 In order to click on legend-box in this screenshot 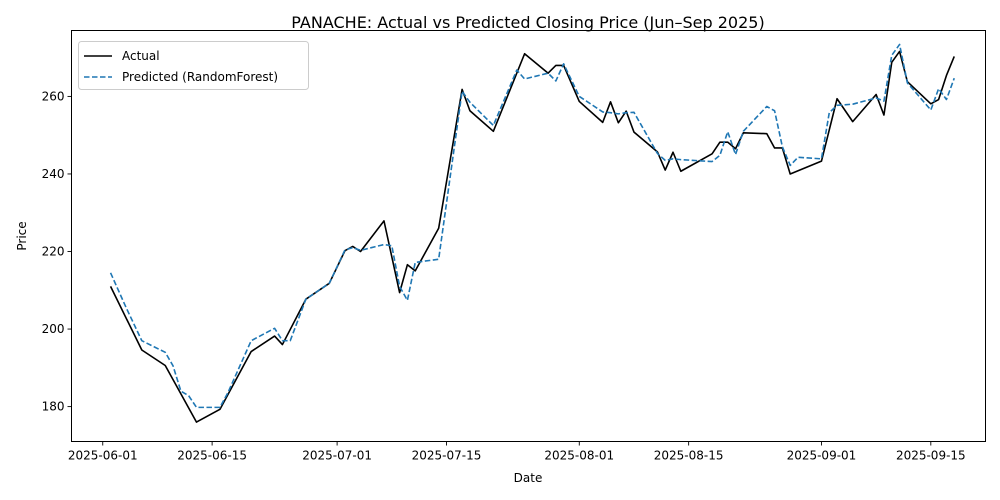, I will do `click(193, 65)`.